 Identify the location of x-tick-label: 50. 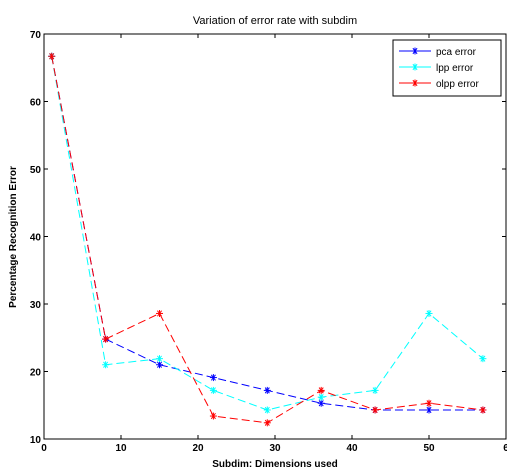
(429, 448).